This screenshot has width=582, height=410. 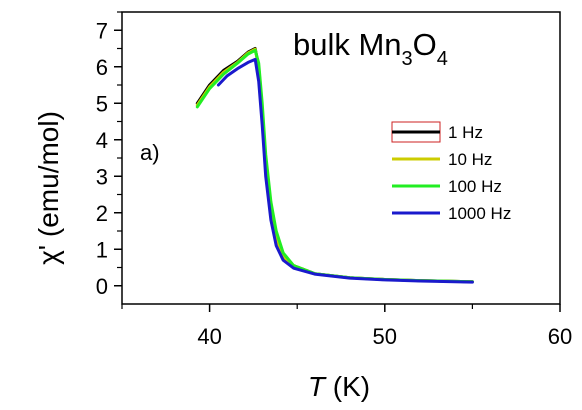 What do you see at coordinates (475, 186) in the screenshot?
I see `legend-label: 100 Hz` at bounding box center [475, 186].